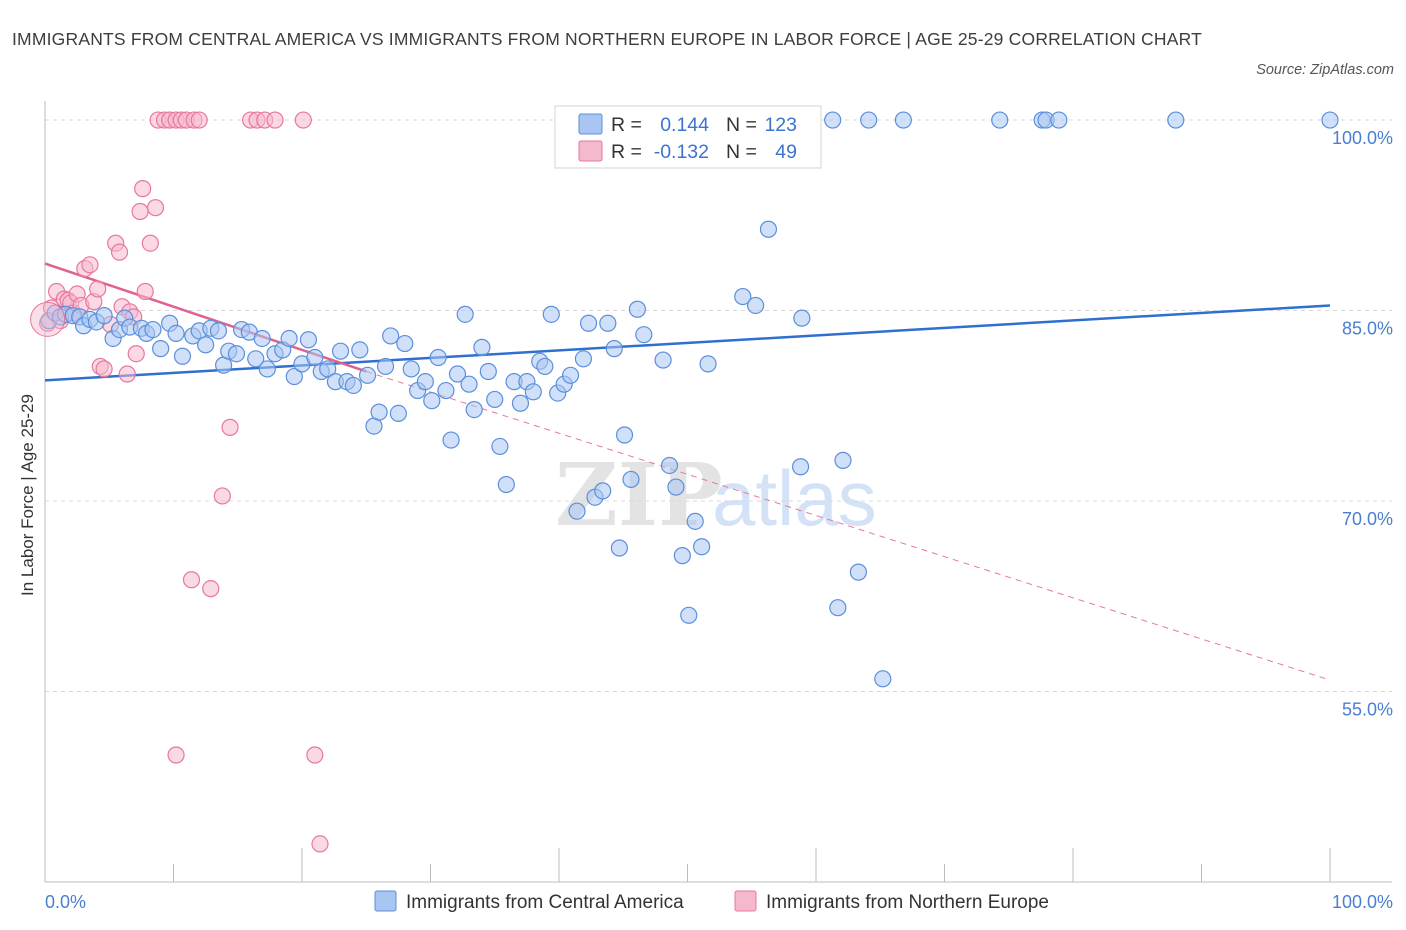 The width and height of the screenshot is (1406, 930). I want to click on source-label: Source: ZipAtlas.com, so click(1325, 70).